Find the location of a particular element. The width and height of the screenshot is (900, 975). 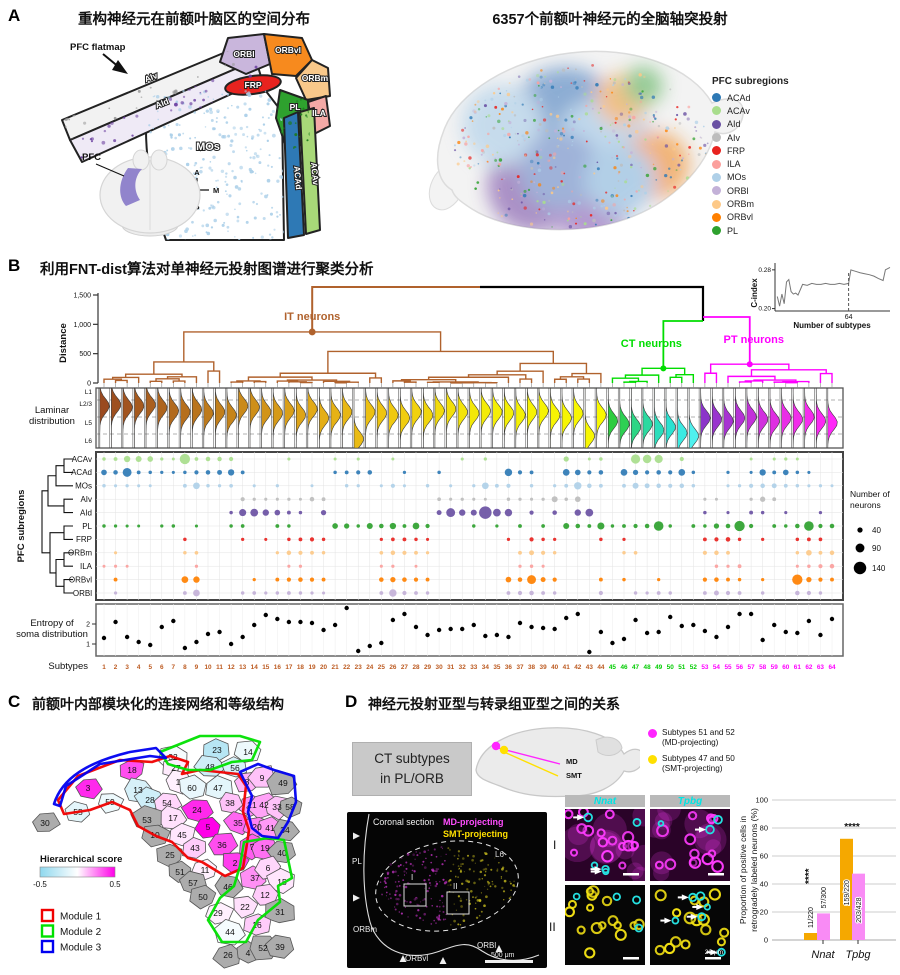

subtype-number: 30 is located at coordinates (440, 667).